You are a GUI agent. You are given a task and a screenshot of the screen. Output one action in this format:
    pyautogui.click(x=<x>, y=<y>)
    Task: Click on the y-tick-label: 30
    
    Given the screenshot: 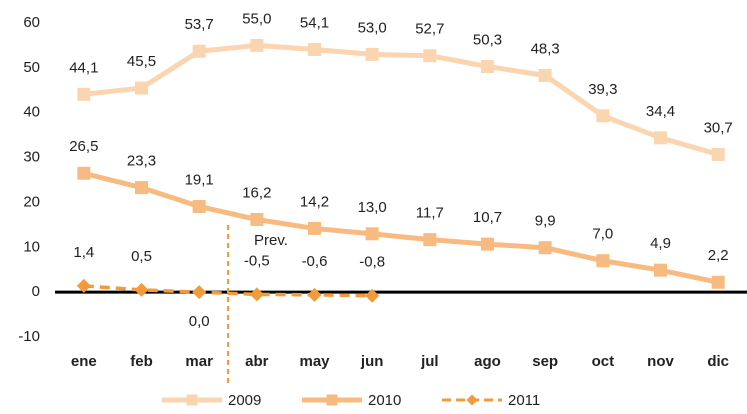 What is the action you would take?
    pyautogui.click(x=31, y=157)
    